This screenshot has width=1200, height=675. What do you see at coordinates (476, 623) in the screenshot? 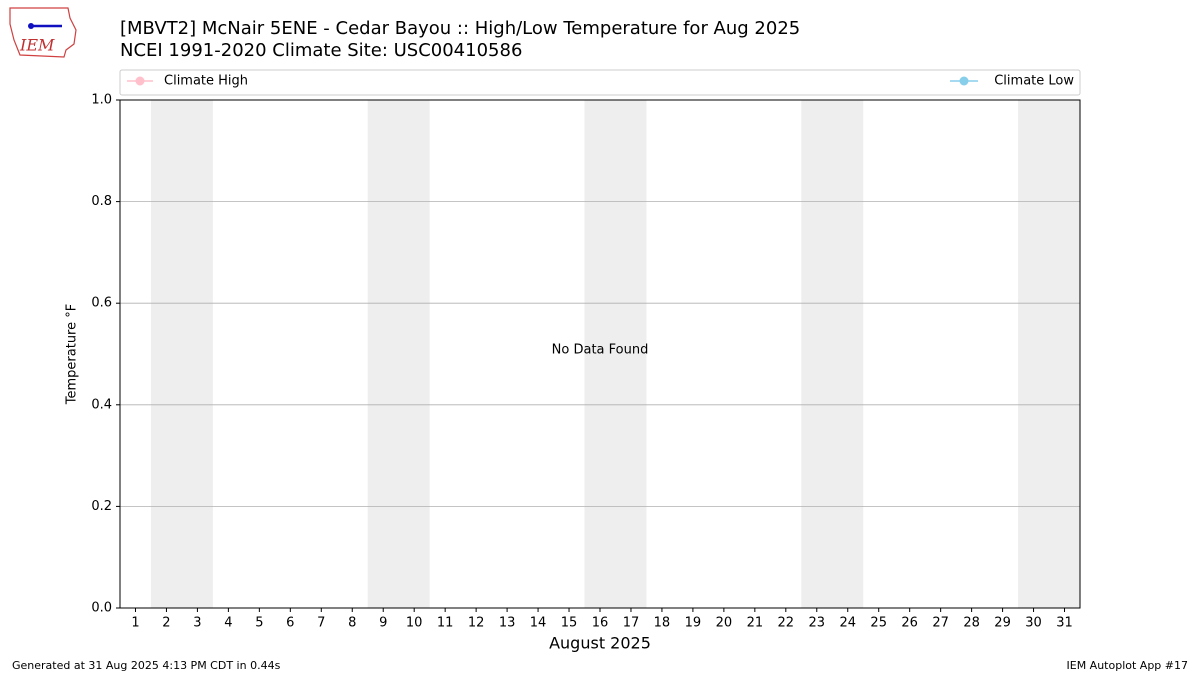
I see `x-tick-label: 12` at bounding box center [476, 623].